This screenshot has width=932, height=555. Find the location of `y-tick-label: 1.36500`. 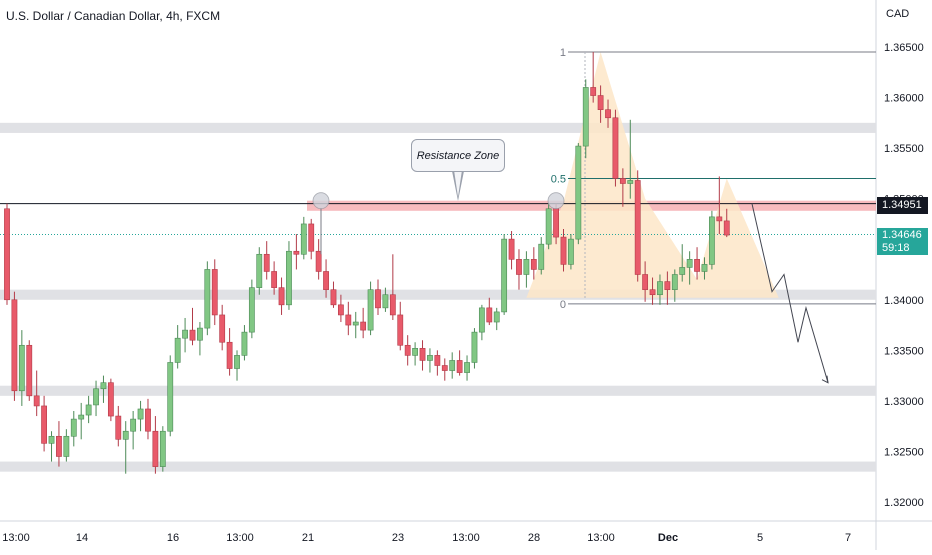

y-tick-label: 1.36500 is located at coordinates (904, 48).